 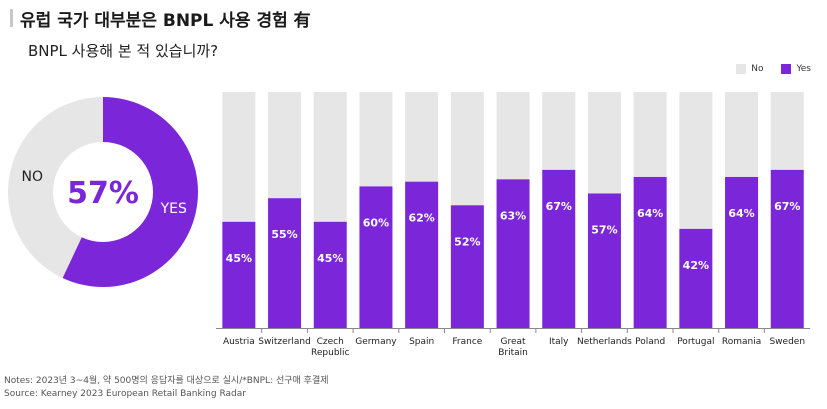 I want to click on data-label: 63%, so click(x=513, y=215).